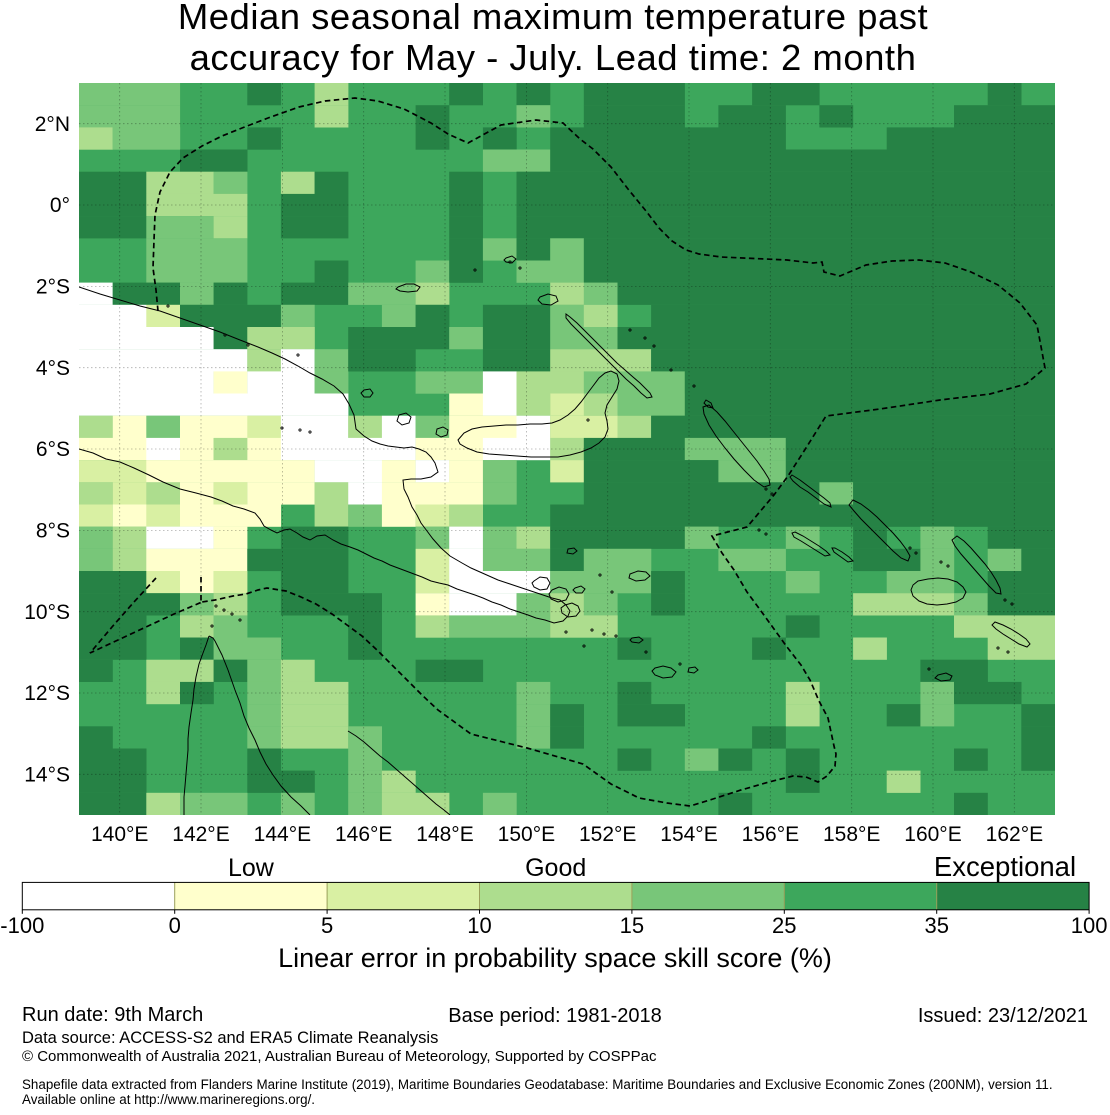  Describe the element at coordinates (1089, 925) in the screenshot. I see `svg-text: 100` at that location.